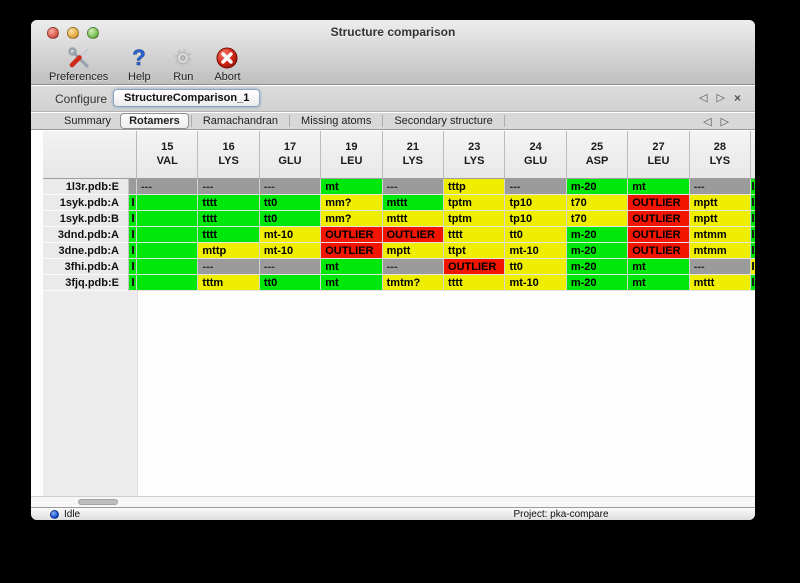 The image size is (800, 583). I want to click on tab-secondary-structure: Secondary structure, so click(443, 121).